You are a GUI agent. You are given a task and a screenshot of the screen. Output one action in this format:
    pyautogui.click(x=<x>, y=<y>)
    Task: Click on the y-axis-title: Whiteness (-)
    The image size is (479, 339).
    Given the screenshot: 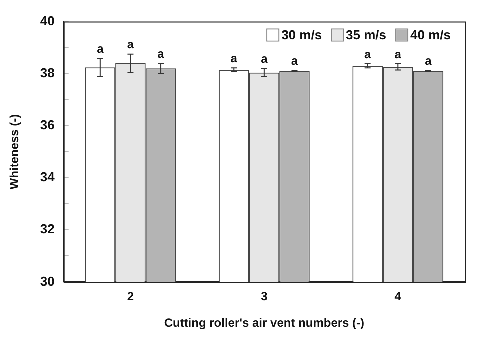 What is the action you would take?
    pyautogui.click(x=15, y=152)
    